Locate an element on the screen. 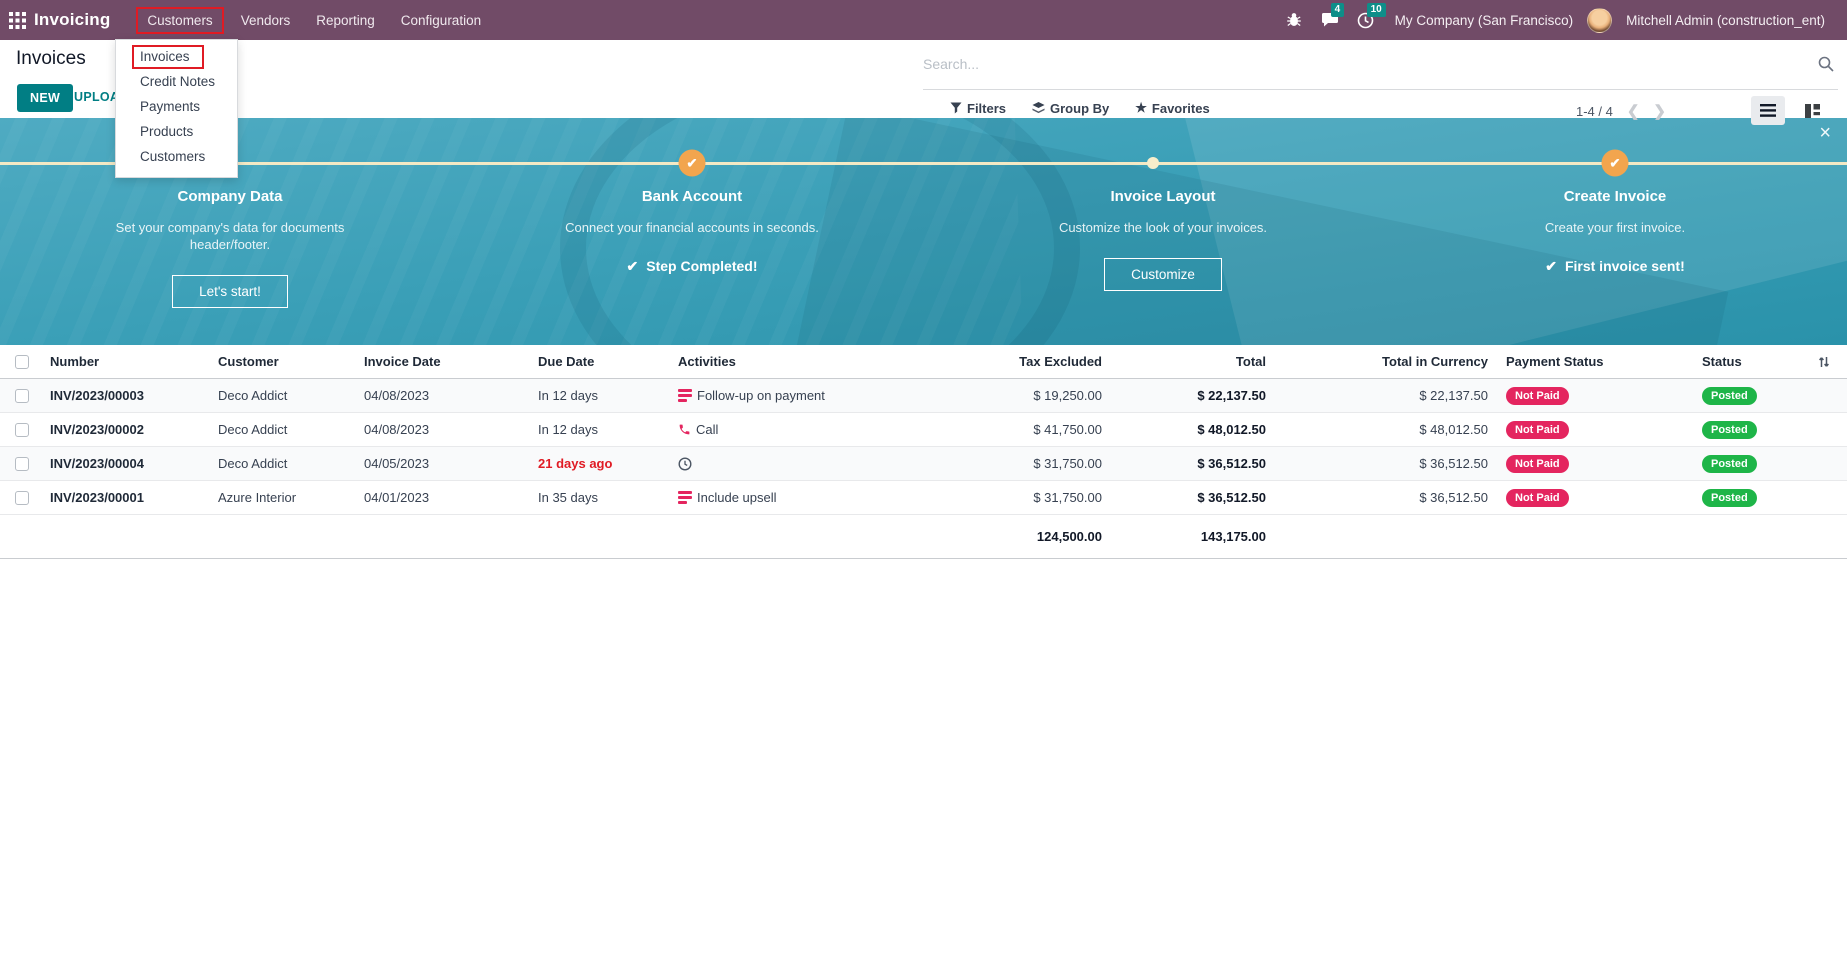 The image size is (1847, 977). step-marker-invoice-layout is located at coordinates (1153, 163).